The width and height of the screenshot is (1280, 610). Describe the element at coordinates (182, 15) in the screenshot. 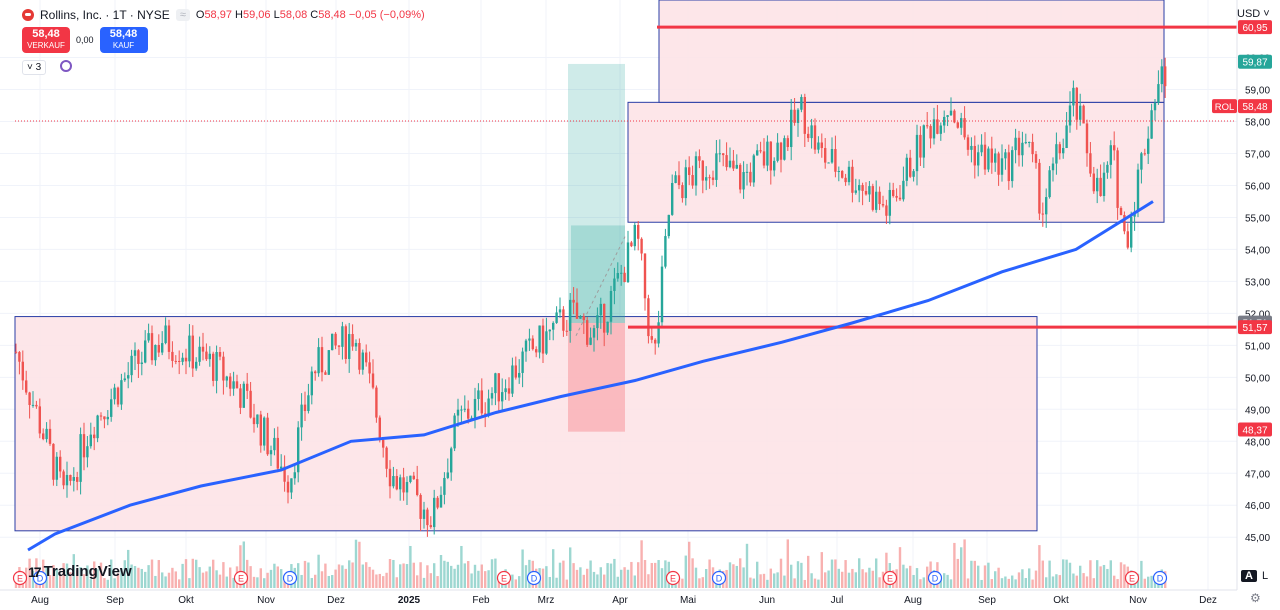

I see `indicator-toggle-icon: ≈` at that location.